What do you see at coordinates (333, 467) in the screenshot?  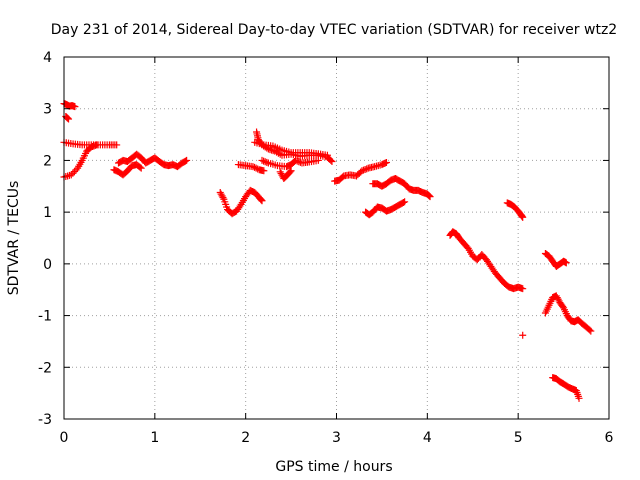 I see `x-axis-label: GPS time / hours` at bounding box center [333, 467].